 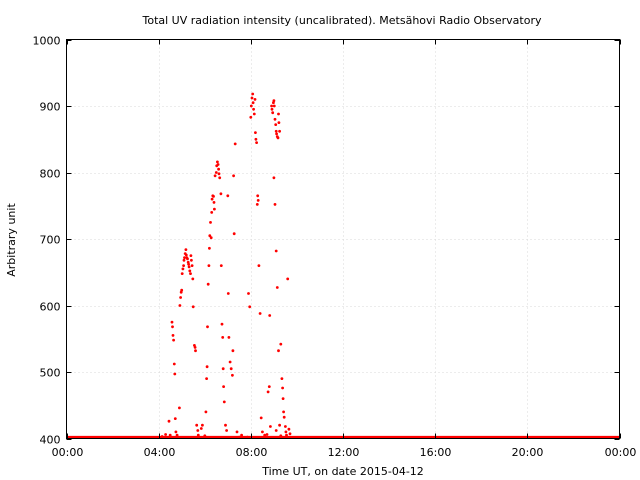 I want to click on y-tick-label: 900, so click(x=50, y=107).